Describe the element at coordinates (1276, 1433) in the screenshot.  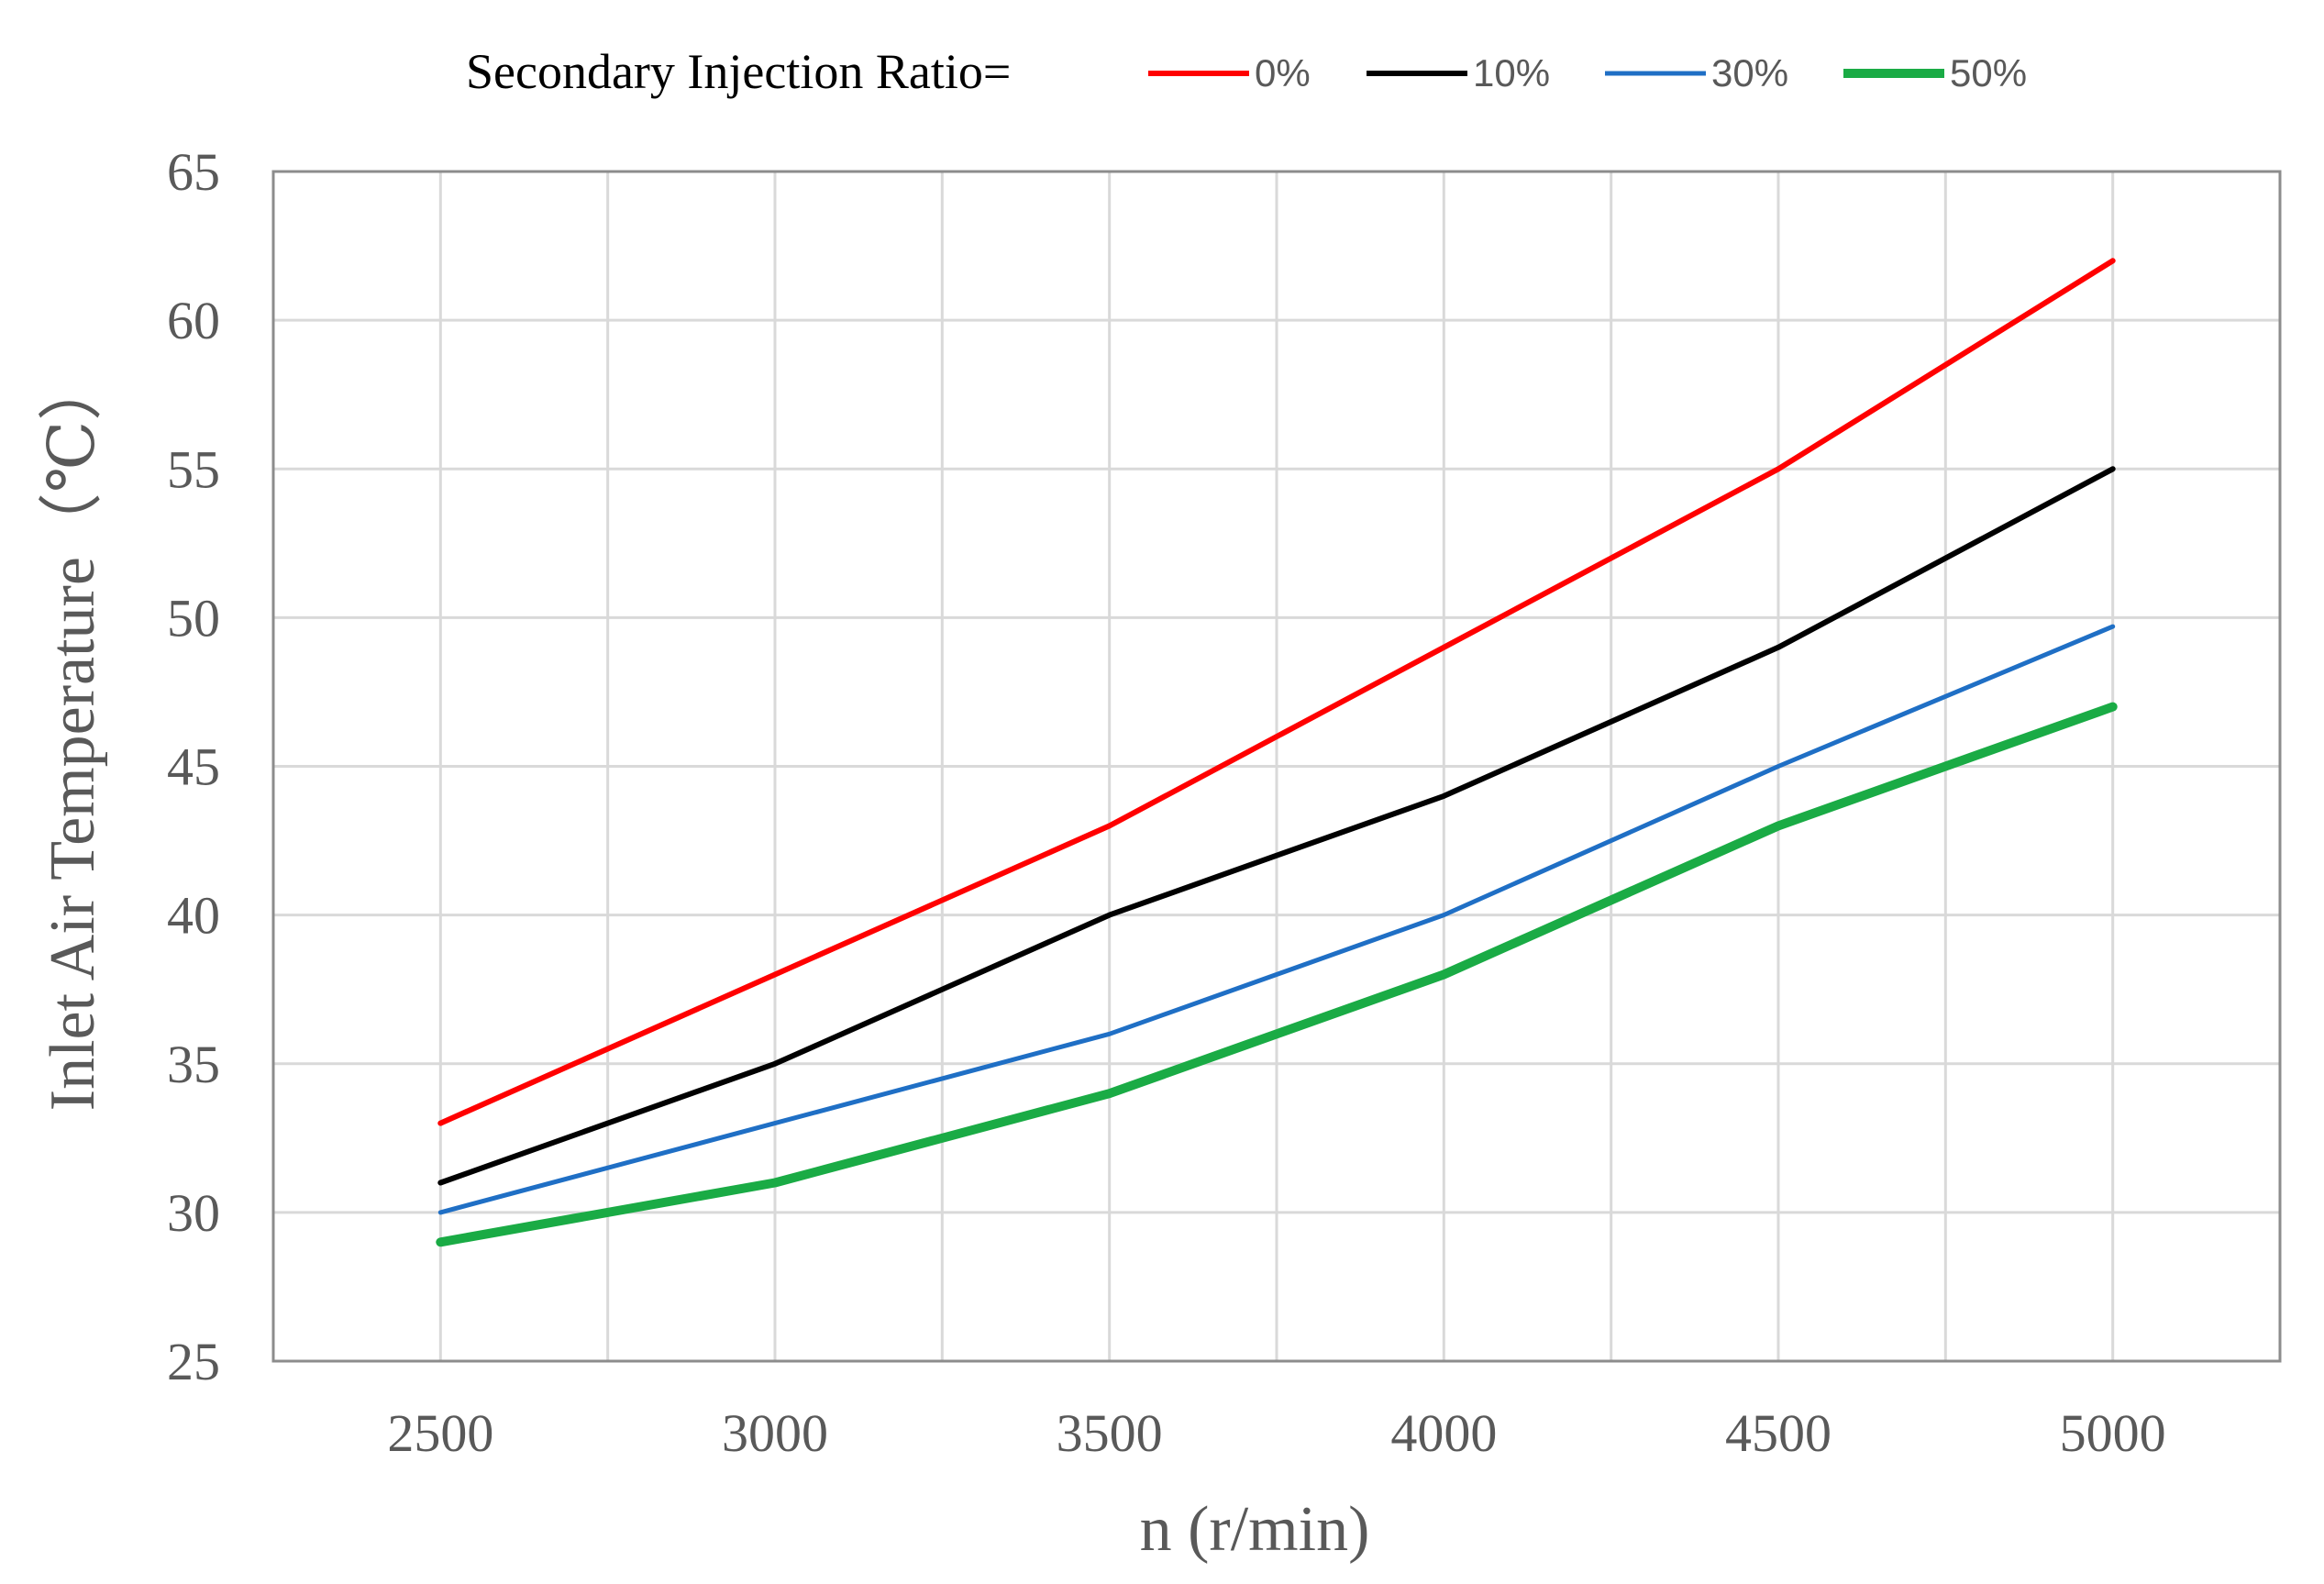
I see `x-axis-tick-labels: 2500 3000 3500 4000 4500 5000` at that location.